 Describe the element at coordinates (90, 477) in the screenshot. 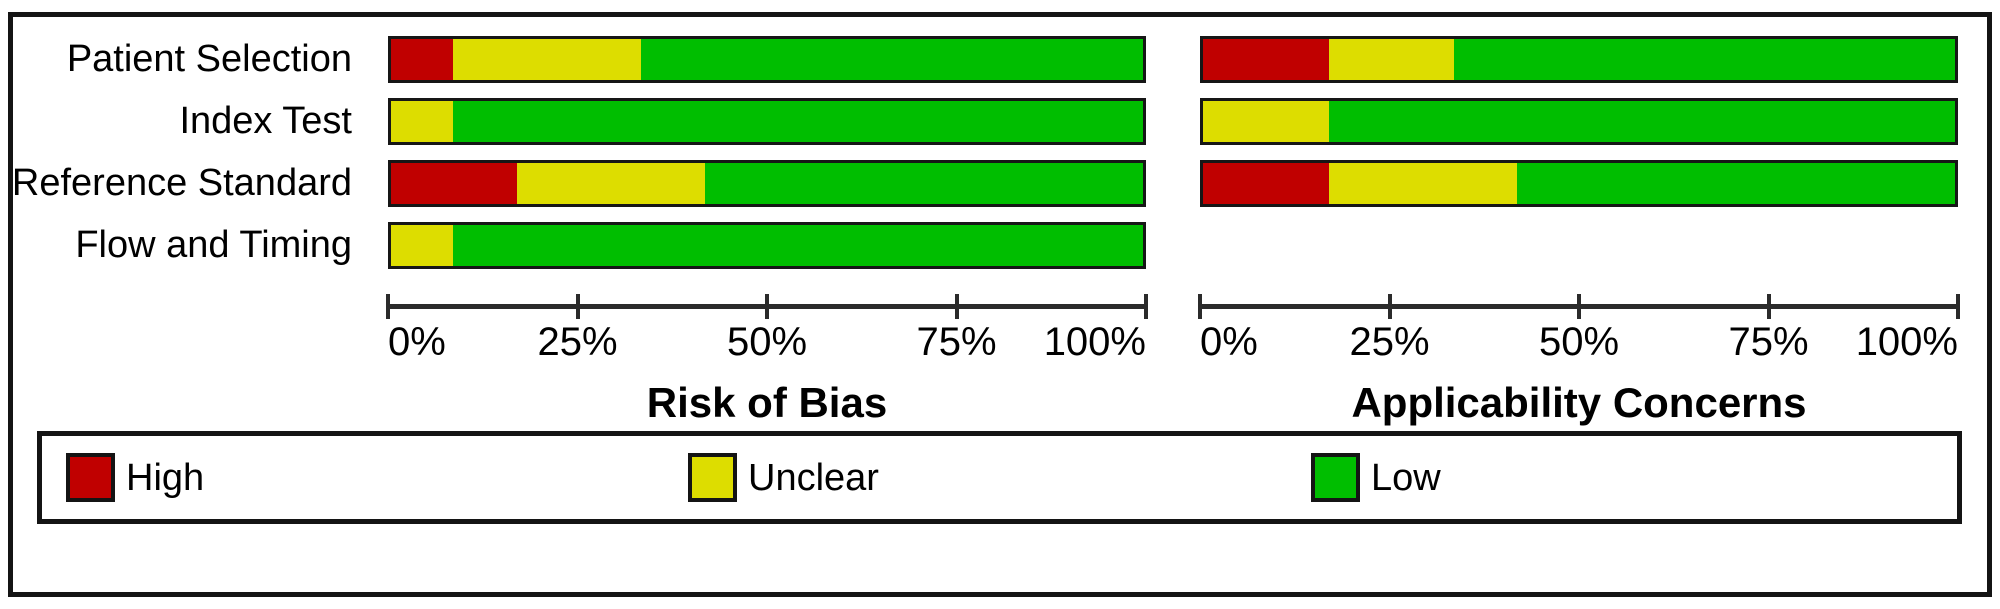

I see `high-swatch-icon` at that location.